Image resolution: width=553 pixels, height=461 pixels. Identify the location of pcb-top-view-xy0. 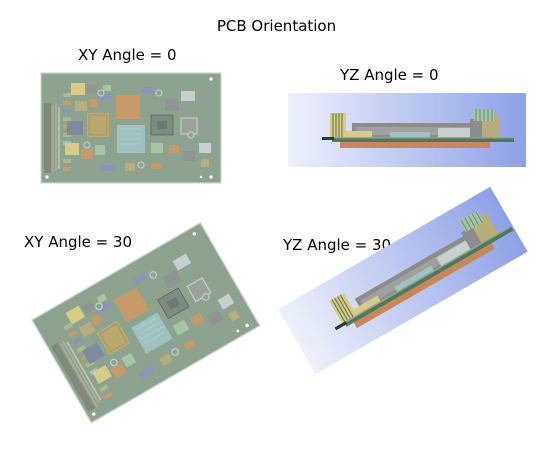
(131, 128).